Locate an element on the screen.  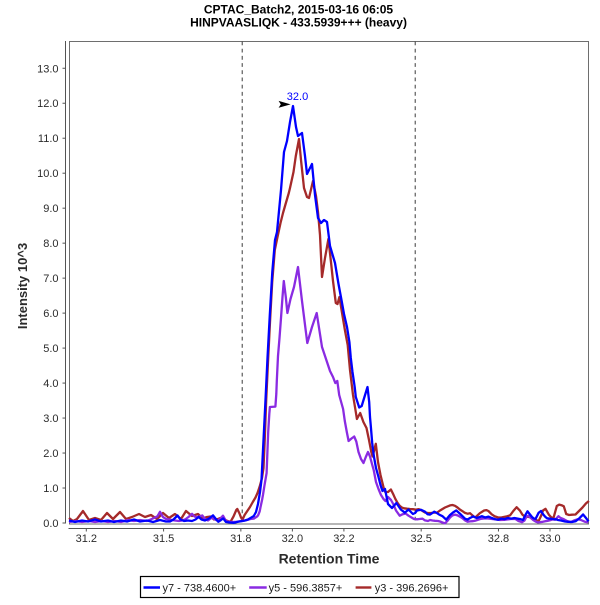
svg-text: y7 - 738.4600+ is located at coordinates (200, 589).